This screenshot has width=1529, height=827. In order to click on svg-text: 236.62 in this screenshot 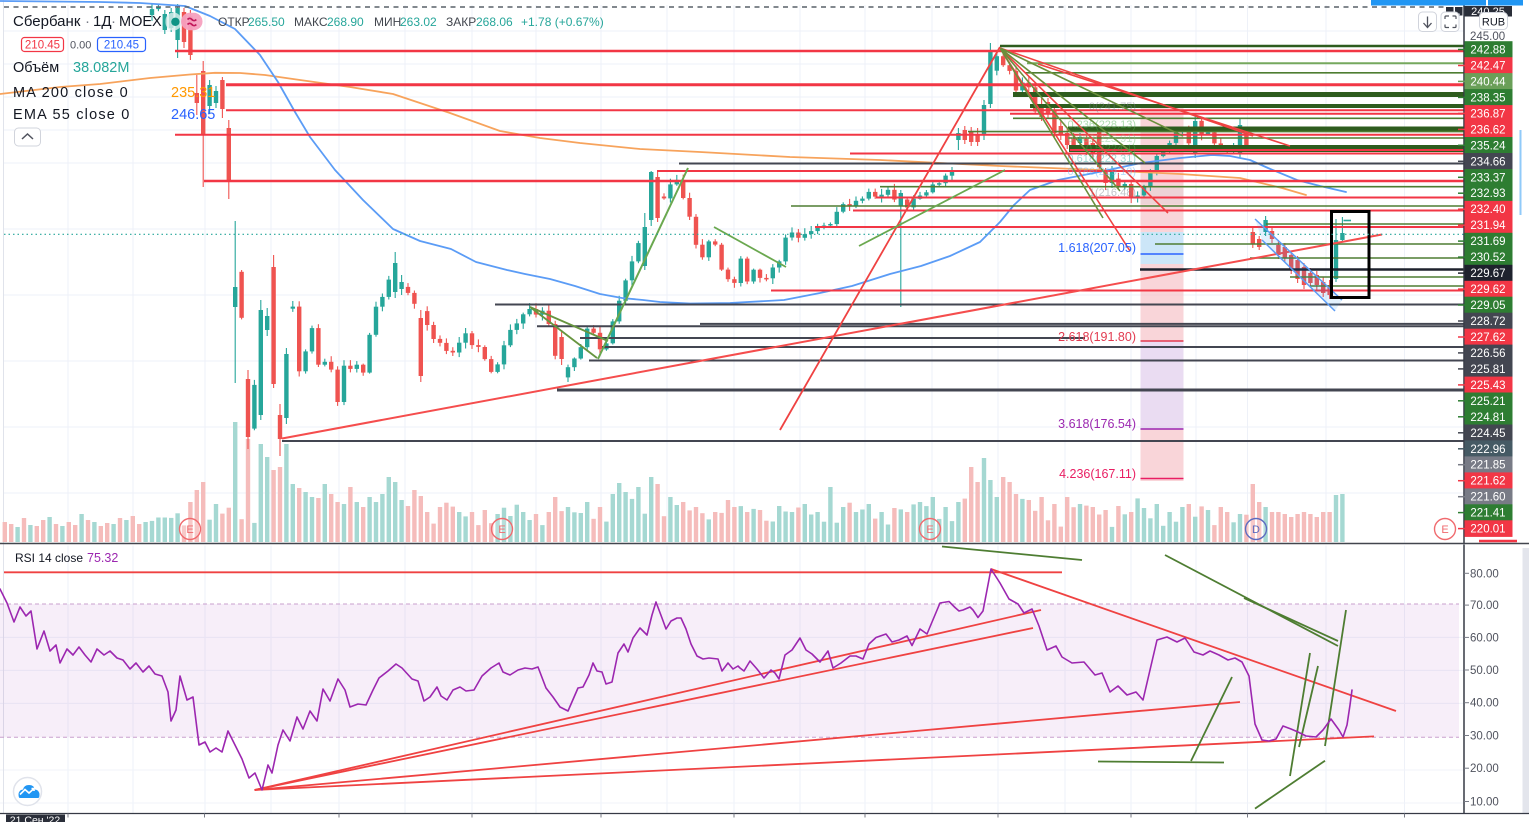, I will do `click(1487, 130)`.